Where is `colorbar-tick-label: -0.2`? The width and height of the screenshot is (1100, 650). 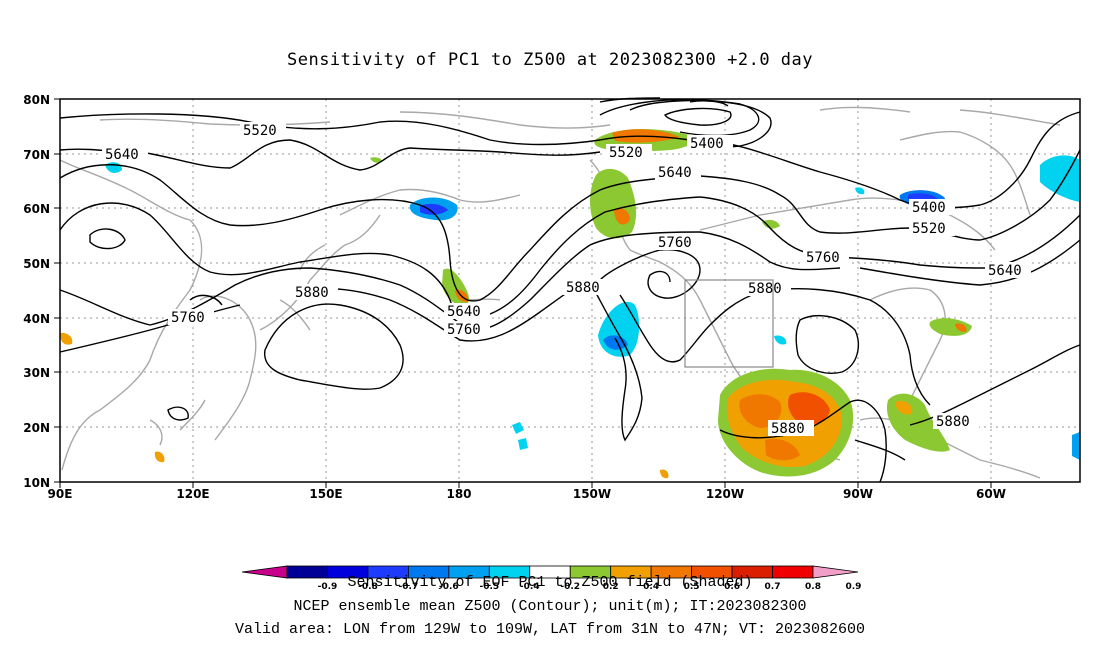
colorbar-tick-label: -0.2 is located at coordinates (570, 587).